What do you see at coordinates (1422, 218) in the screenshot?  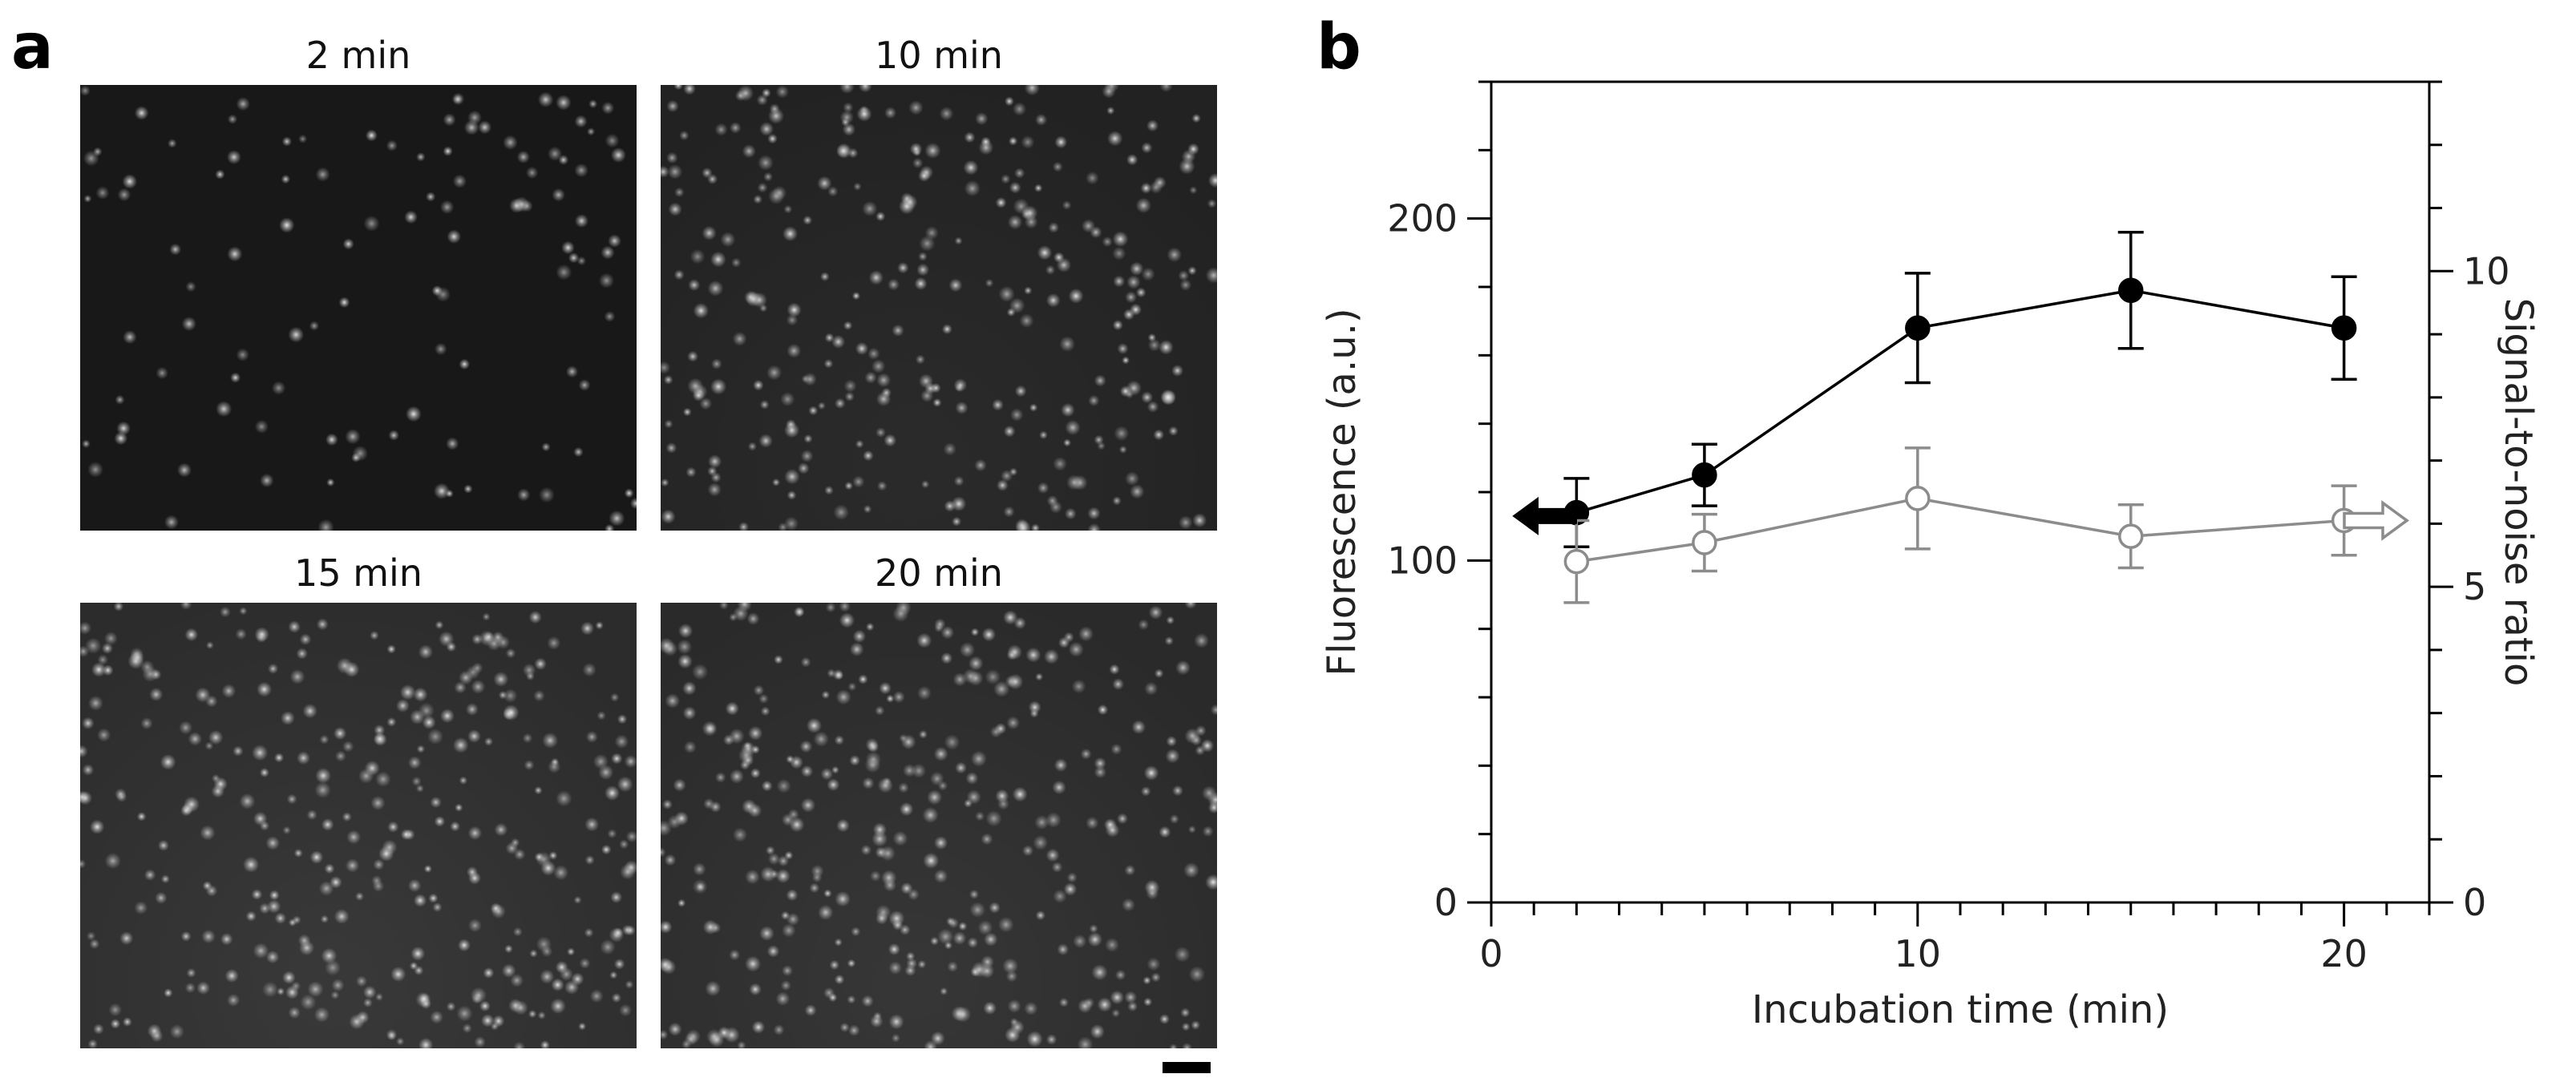 I see `y-left-tick-label: 200` at bounding box center [1422, 218].